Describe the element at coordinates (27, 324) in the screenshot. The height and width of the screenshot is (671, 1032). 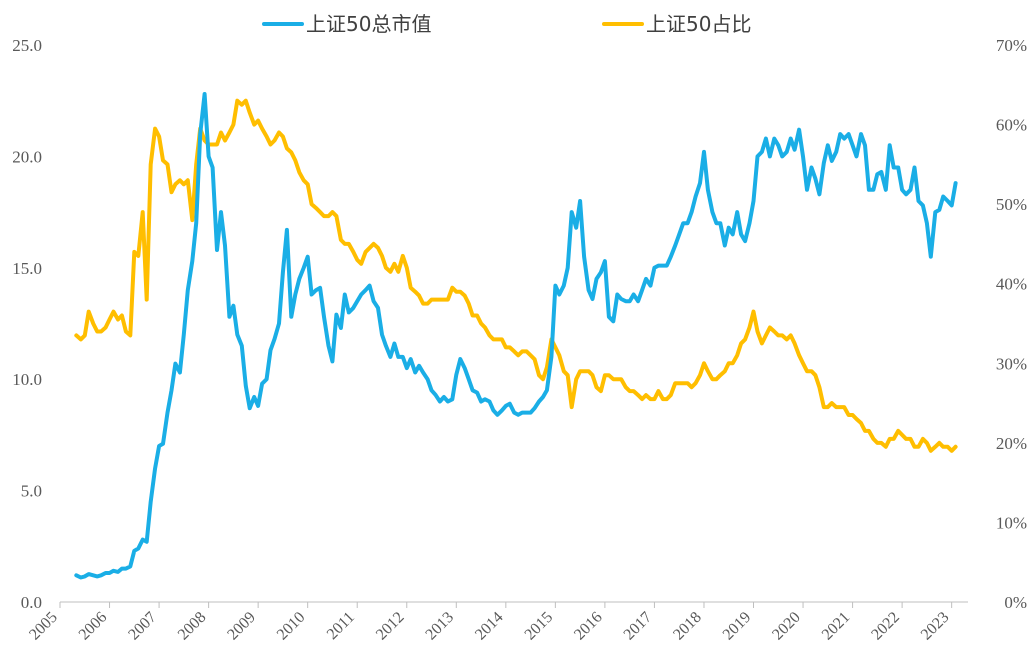
I see `left-y-axis: 0.0 5.0 10.0 15.0 20.0 25.0` at that location.